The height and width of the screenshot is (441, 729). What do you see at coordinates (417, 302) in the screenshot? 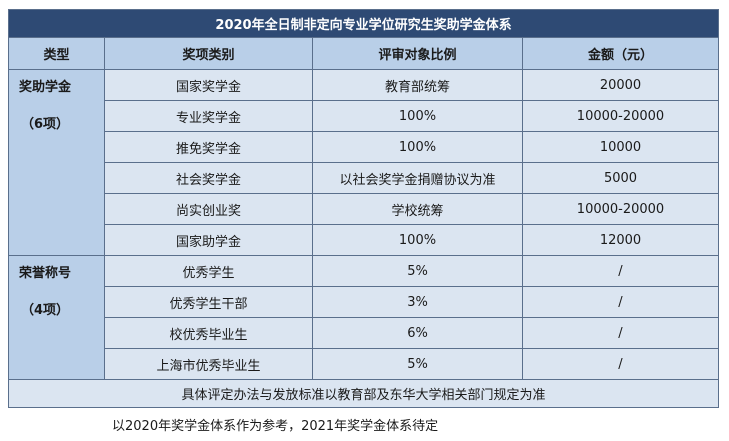
I see `award-ratio: 3%` at bounding box center [417, 302].